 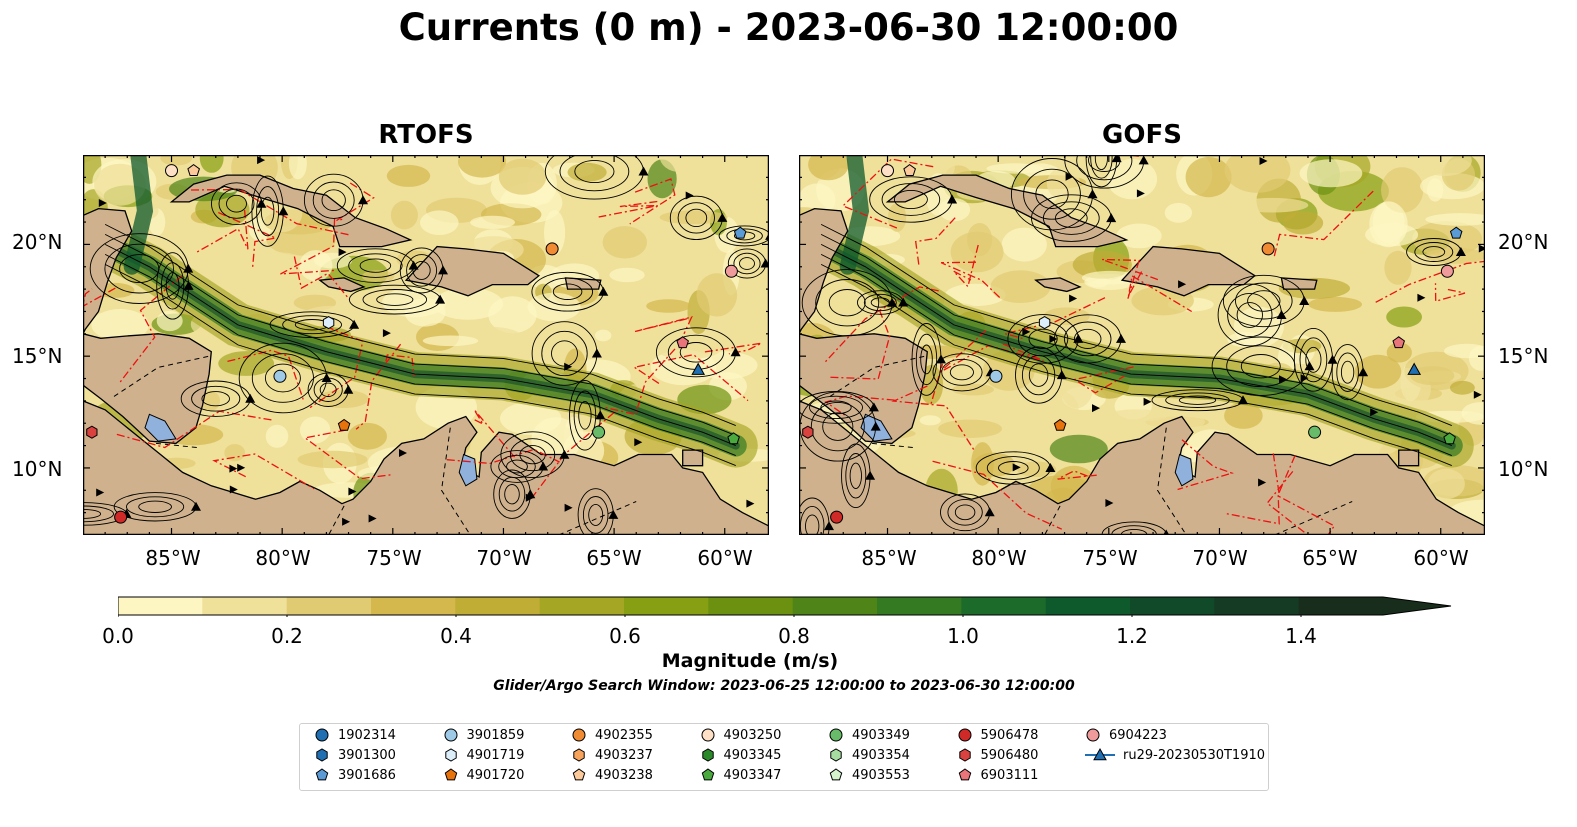 What do you see at coordinates (752, 735) in the screenshot?
I see `legend-label: 4903250` at bounding box center [752, 735].